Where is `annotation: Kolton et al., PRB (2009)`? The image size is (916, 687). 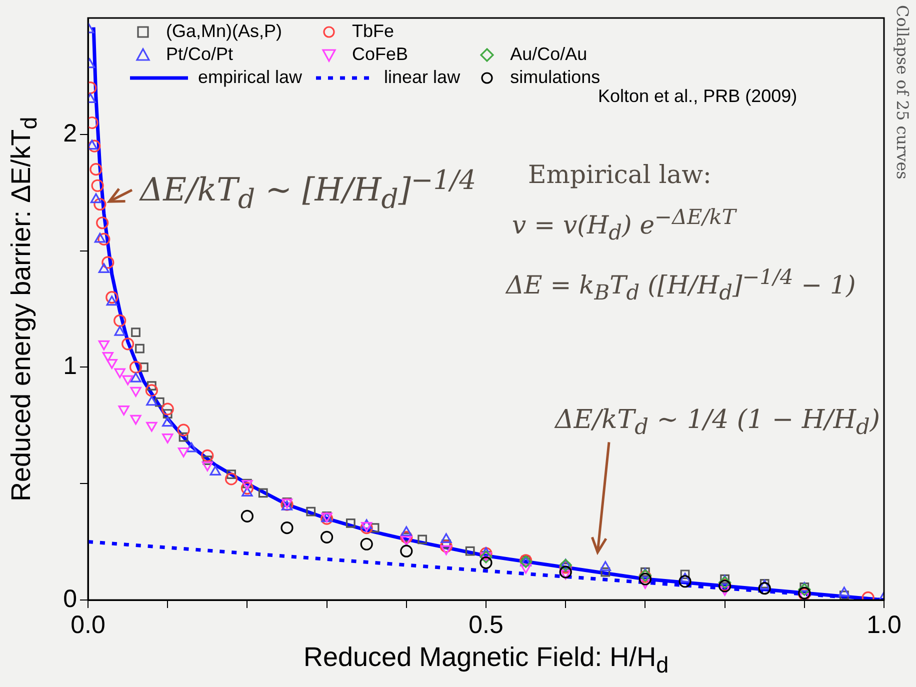
annotation: Kolton et al., PRB (2009) is located at coordinates (698, 96).